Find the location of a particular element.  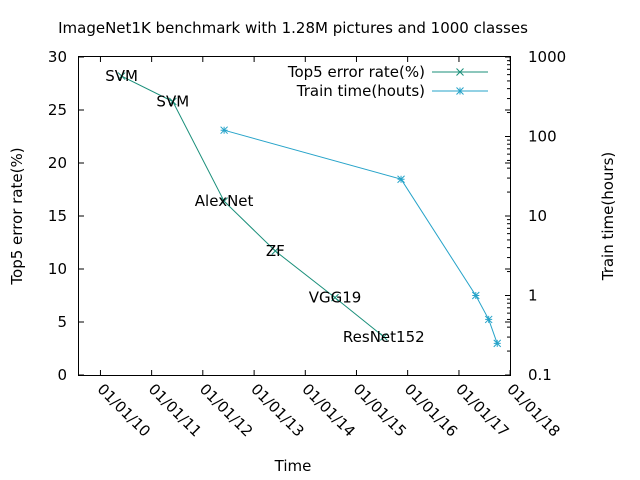

x-tick-label: 01/01/14 is located at coordinates (328, 410).